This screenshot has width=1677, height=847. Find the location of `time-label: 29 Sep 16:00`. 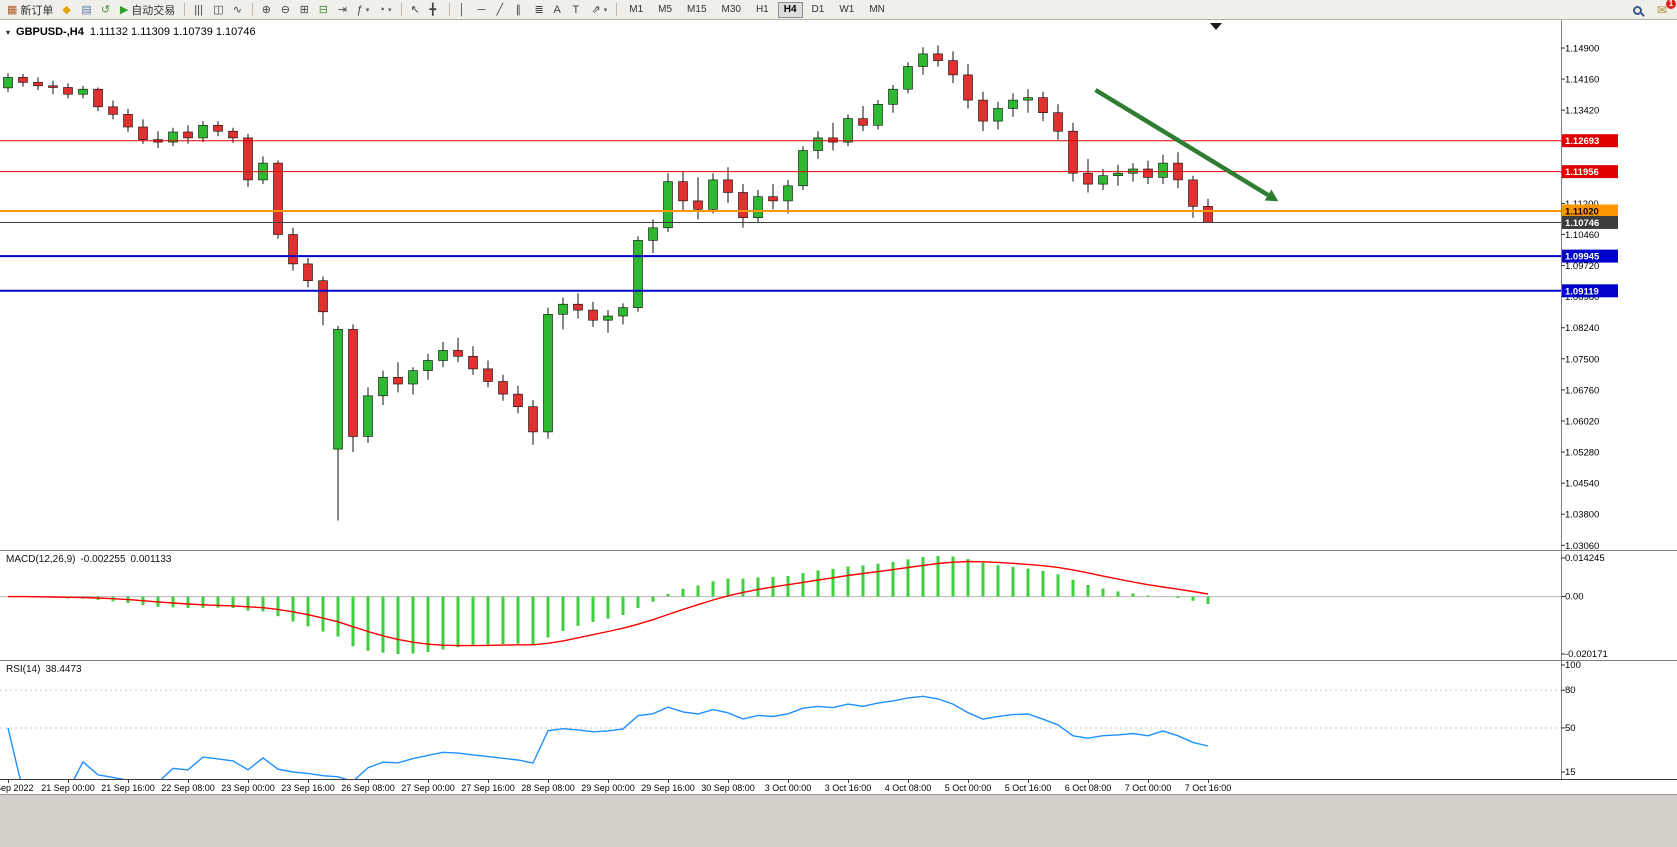

time-label: 29 Sep 16:00 is located at coordinates (668, 788).